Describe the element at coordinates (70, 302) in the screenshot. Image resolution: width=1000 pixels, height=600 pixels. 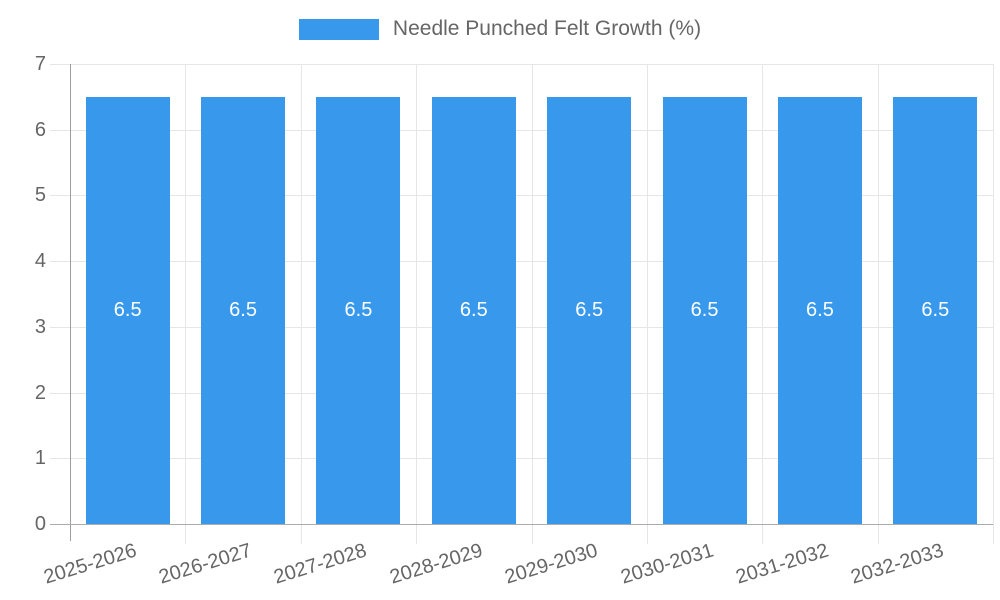
I see `y-axis-line` at that location.